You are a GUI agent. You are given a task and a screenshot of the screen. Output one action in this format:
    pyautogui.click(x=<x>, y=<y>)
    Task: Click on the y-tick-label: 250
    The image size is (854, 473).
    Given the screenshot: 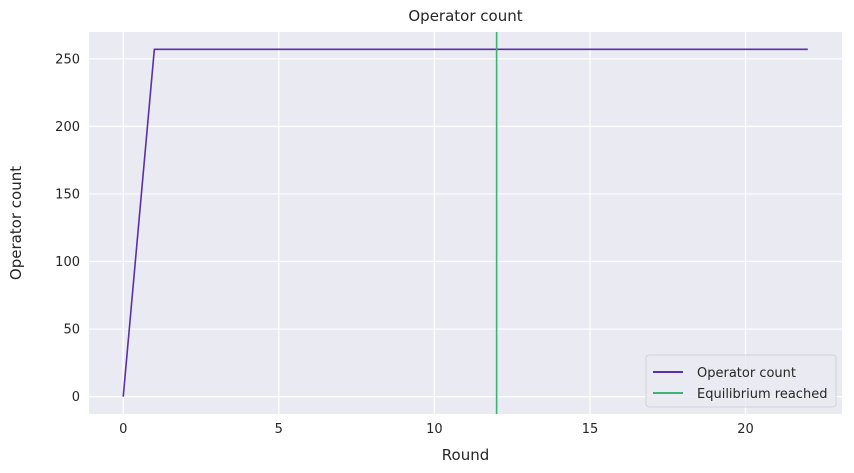 What is the action you would take?
    pyautogui.click(x=67, y=59)
    